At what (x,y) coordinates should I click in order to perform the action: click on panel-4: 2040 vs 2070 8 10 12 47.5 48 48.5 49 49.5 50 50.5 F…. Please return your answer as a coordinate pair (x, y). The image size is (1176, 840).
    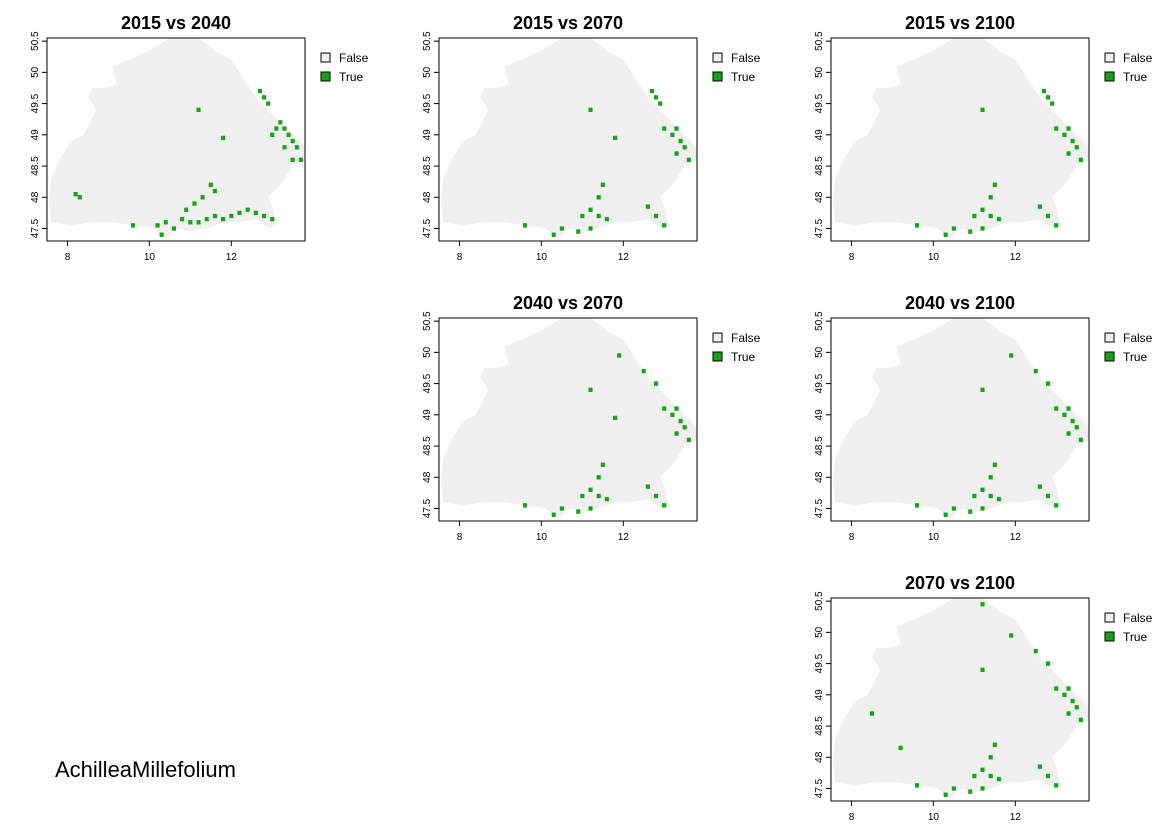
    Looking at the image, I should click on (591, 418).